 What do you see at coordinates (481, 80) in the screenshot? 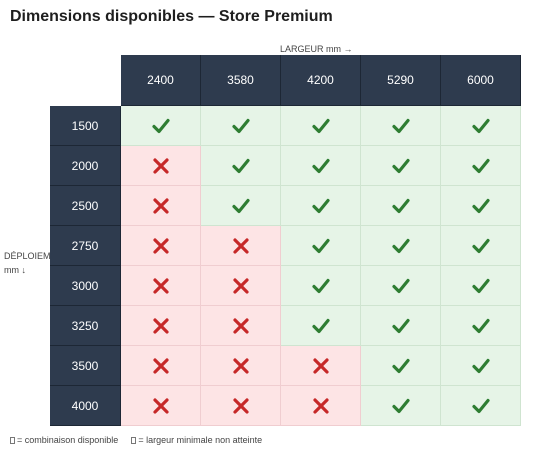
I see `column-header: 6000` at bounding box center [481, 80].